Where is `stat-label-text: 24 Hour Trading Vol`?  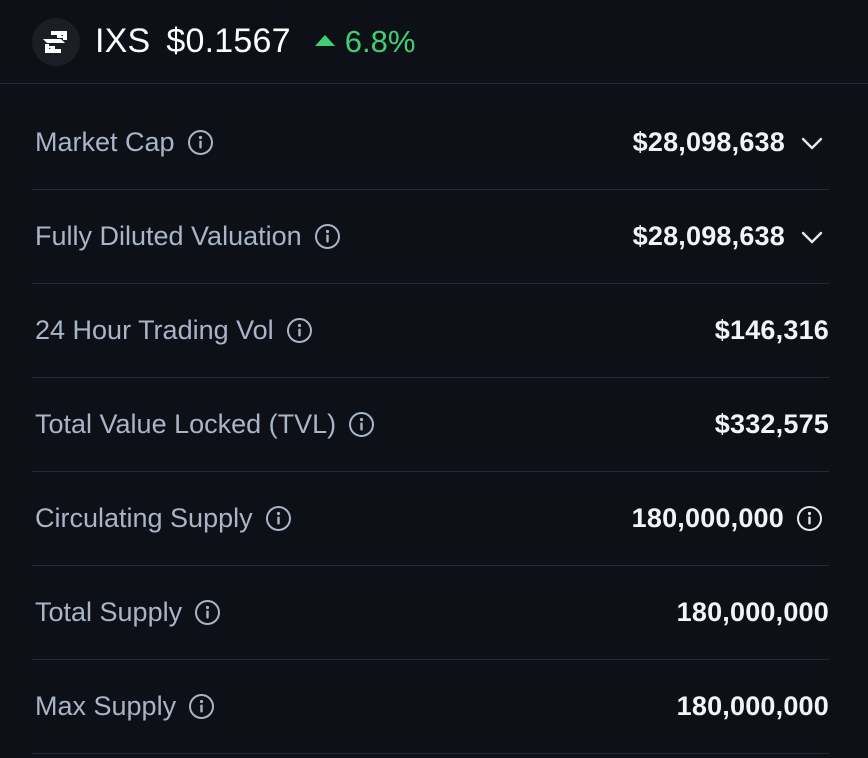 stat-label-text: 24 Hour Trading Vol is located at coordinates (154, 330).